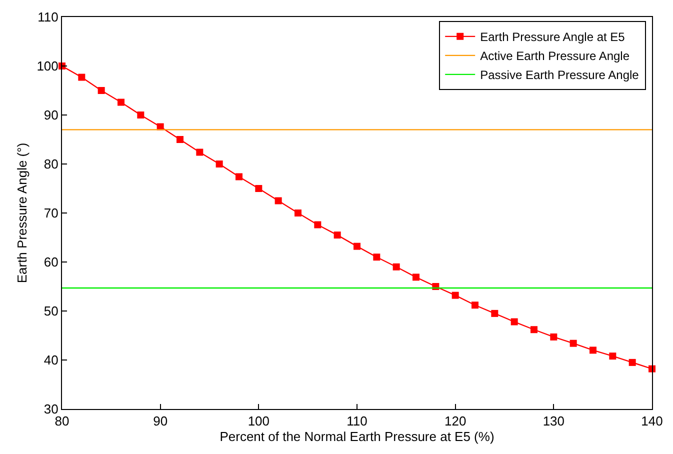  What do you see at coordinates (48, 17) in the screenshot?
I see `y-tick-label: 110` at bounding box center [48, 17].